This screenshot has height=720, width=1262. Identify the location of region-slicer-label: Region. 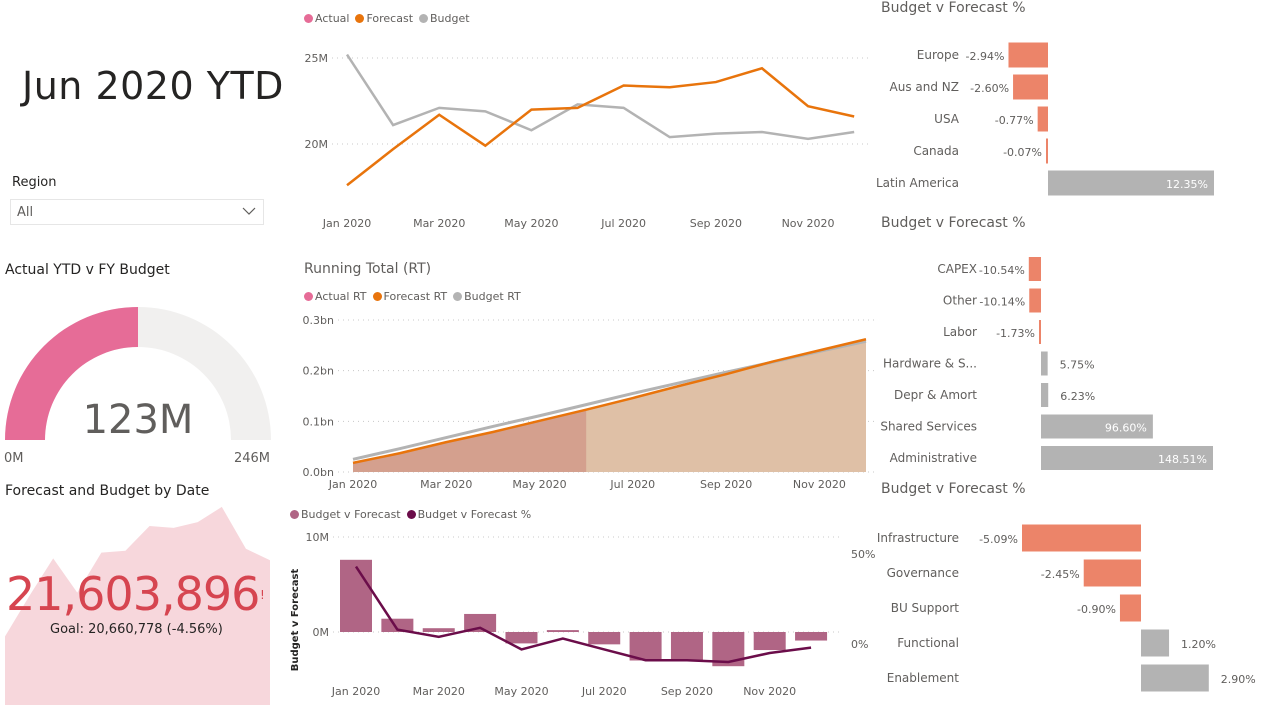
(34, 182).